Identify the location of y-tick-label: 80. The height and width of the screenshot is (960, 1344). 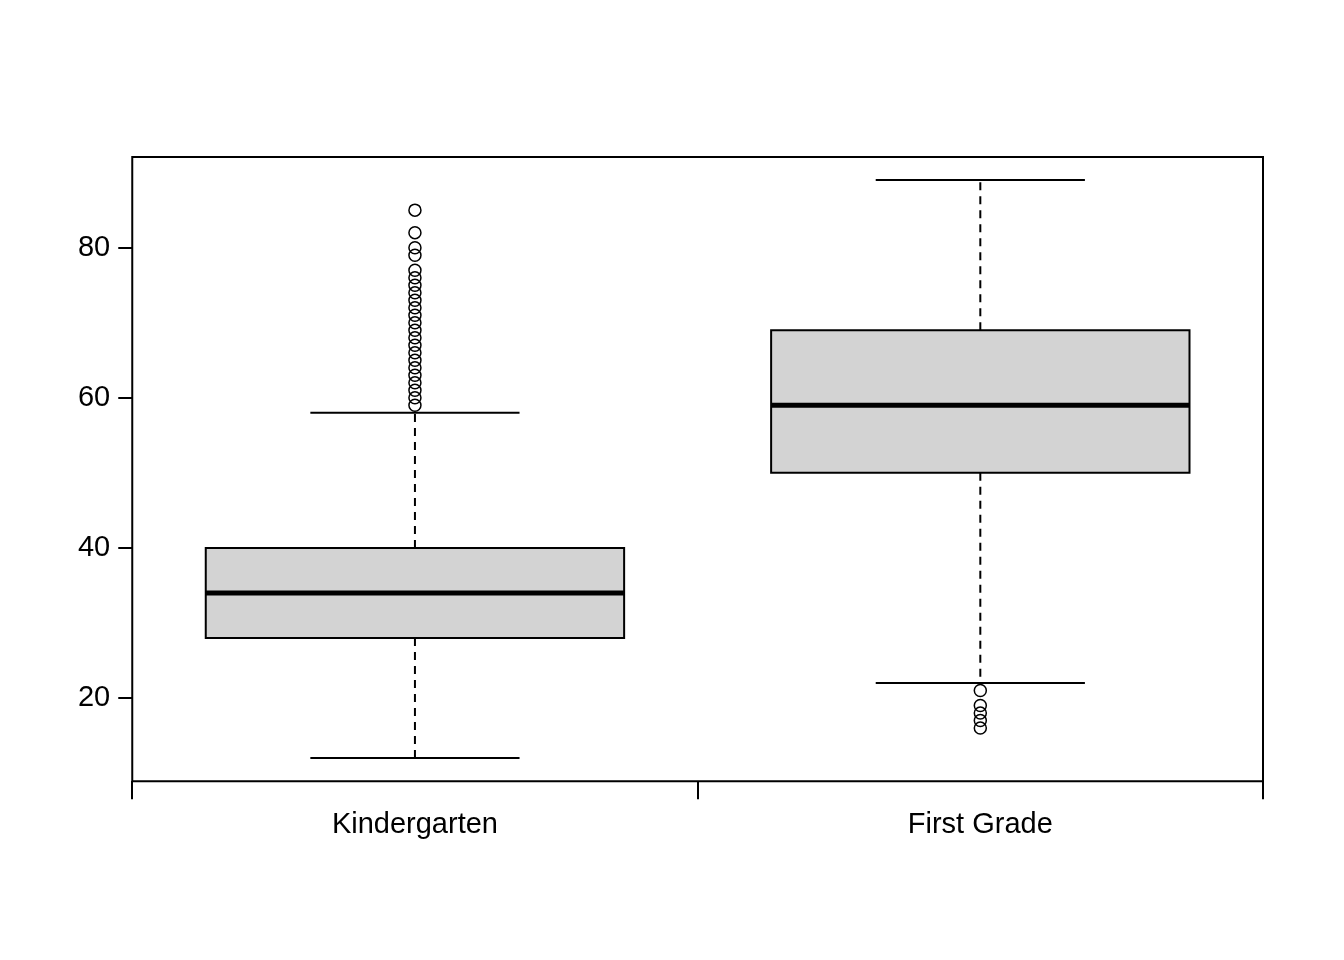
(94, 245).